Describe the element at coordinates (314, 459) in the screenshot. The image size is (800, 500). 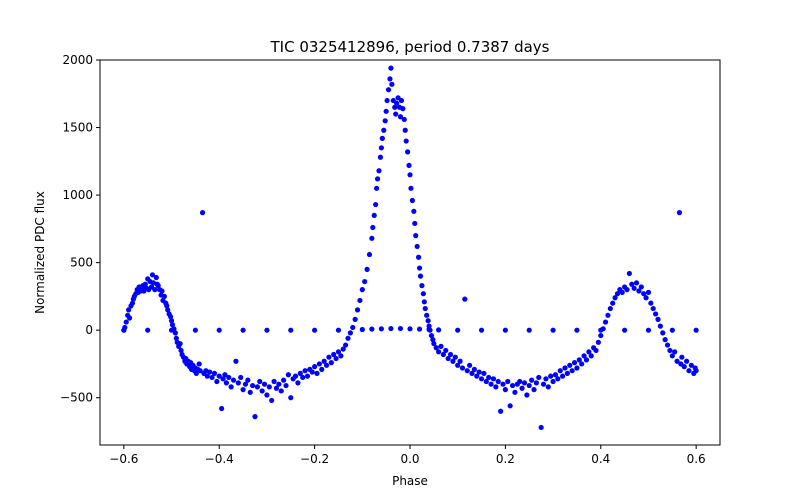
I see `x-tick-label: −0.2` at that location.